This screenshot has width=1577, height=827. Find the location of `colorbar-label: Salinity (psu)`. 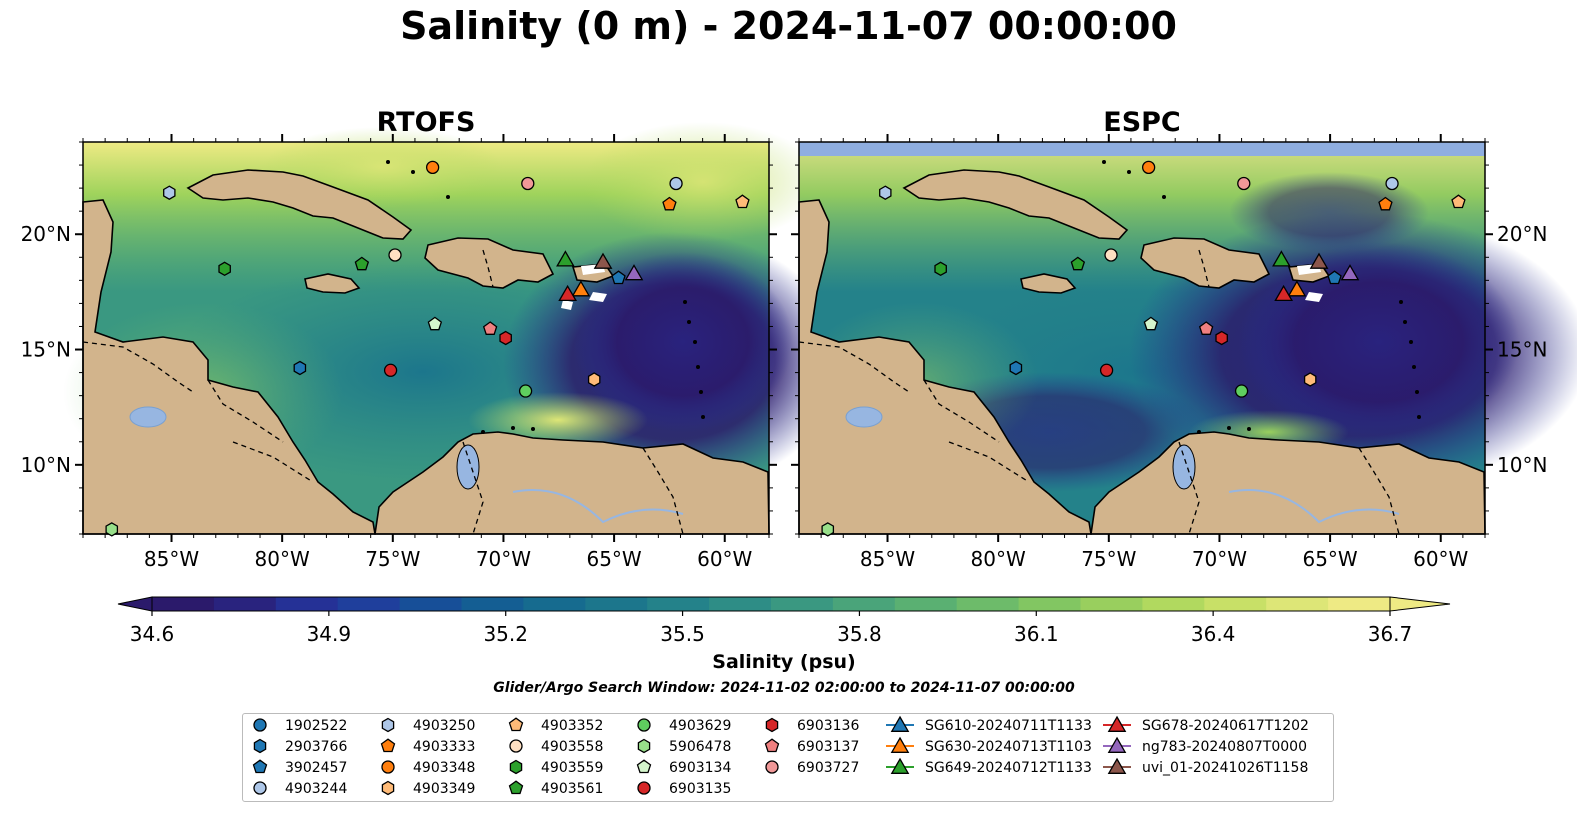

colorbar-label: Salinity (psu) is located at coordinates (783, 662).